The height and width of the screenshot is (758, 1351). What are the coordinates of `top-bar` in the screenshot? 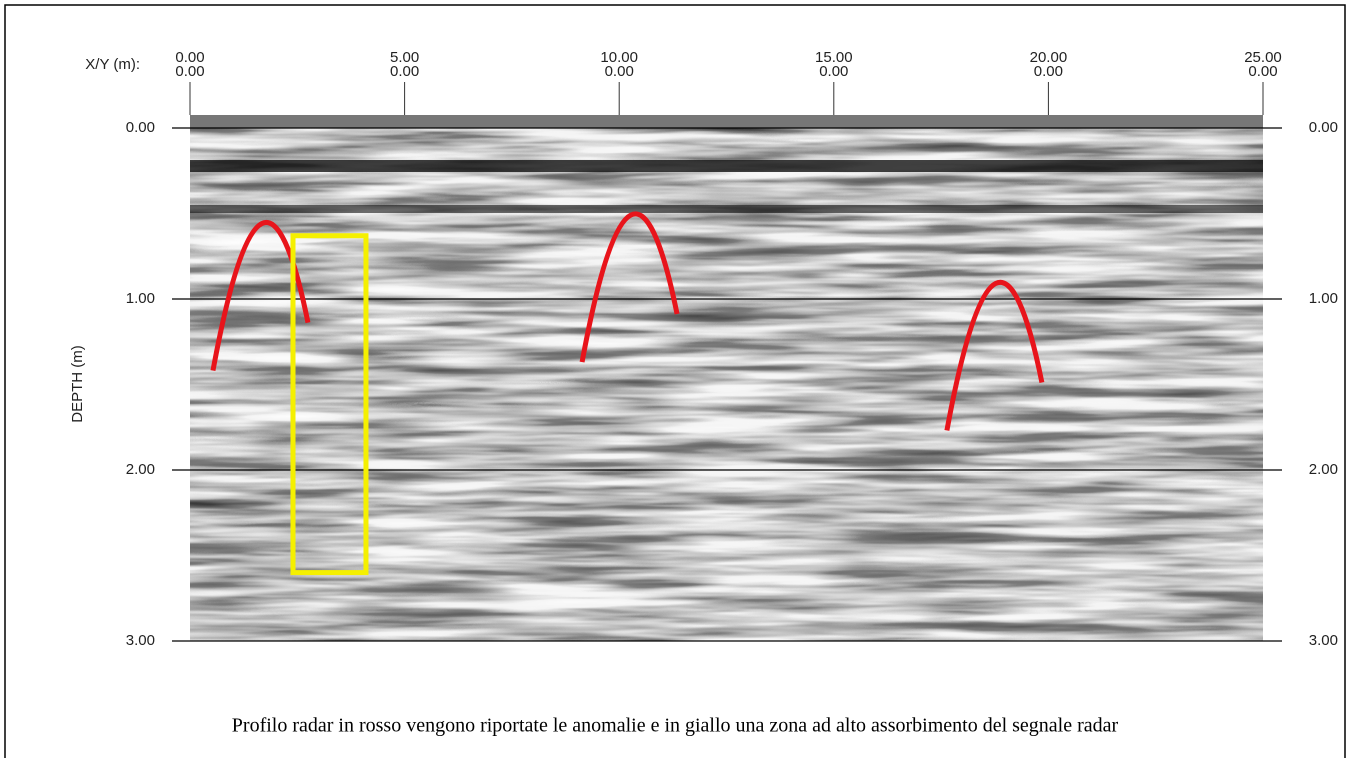 It's located at (726, 121).